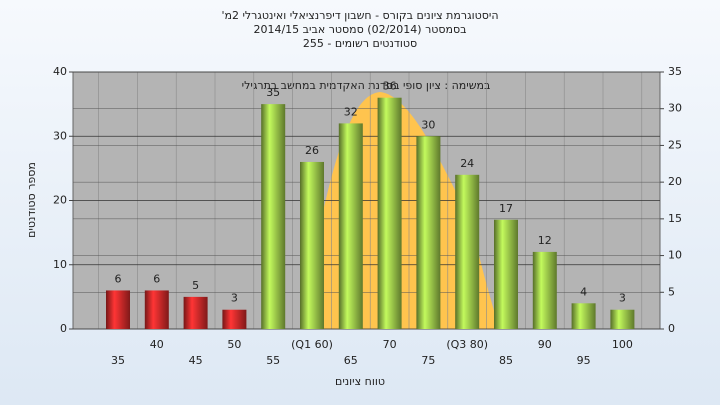  Describe the element at coordinates (467, 163) in the screenshot. I see `value-label: 24` at that location.